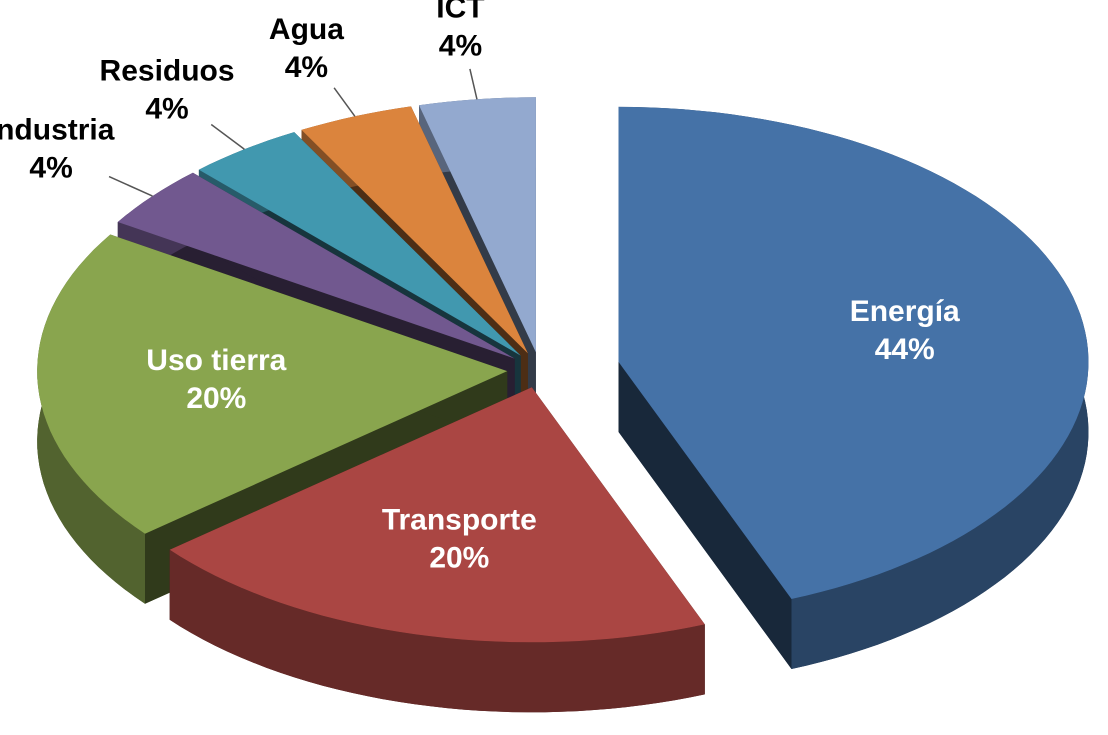  Describe the element at coordinates (459, 519) in the screenshot. I see `slice-label: Transporte` at that location.